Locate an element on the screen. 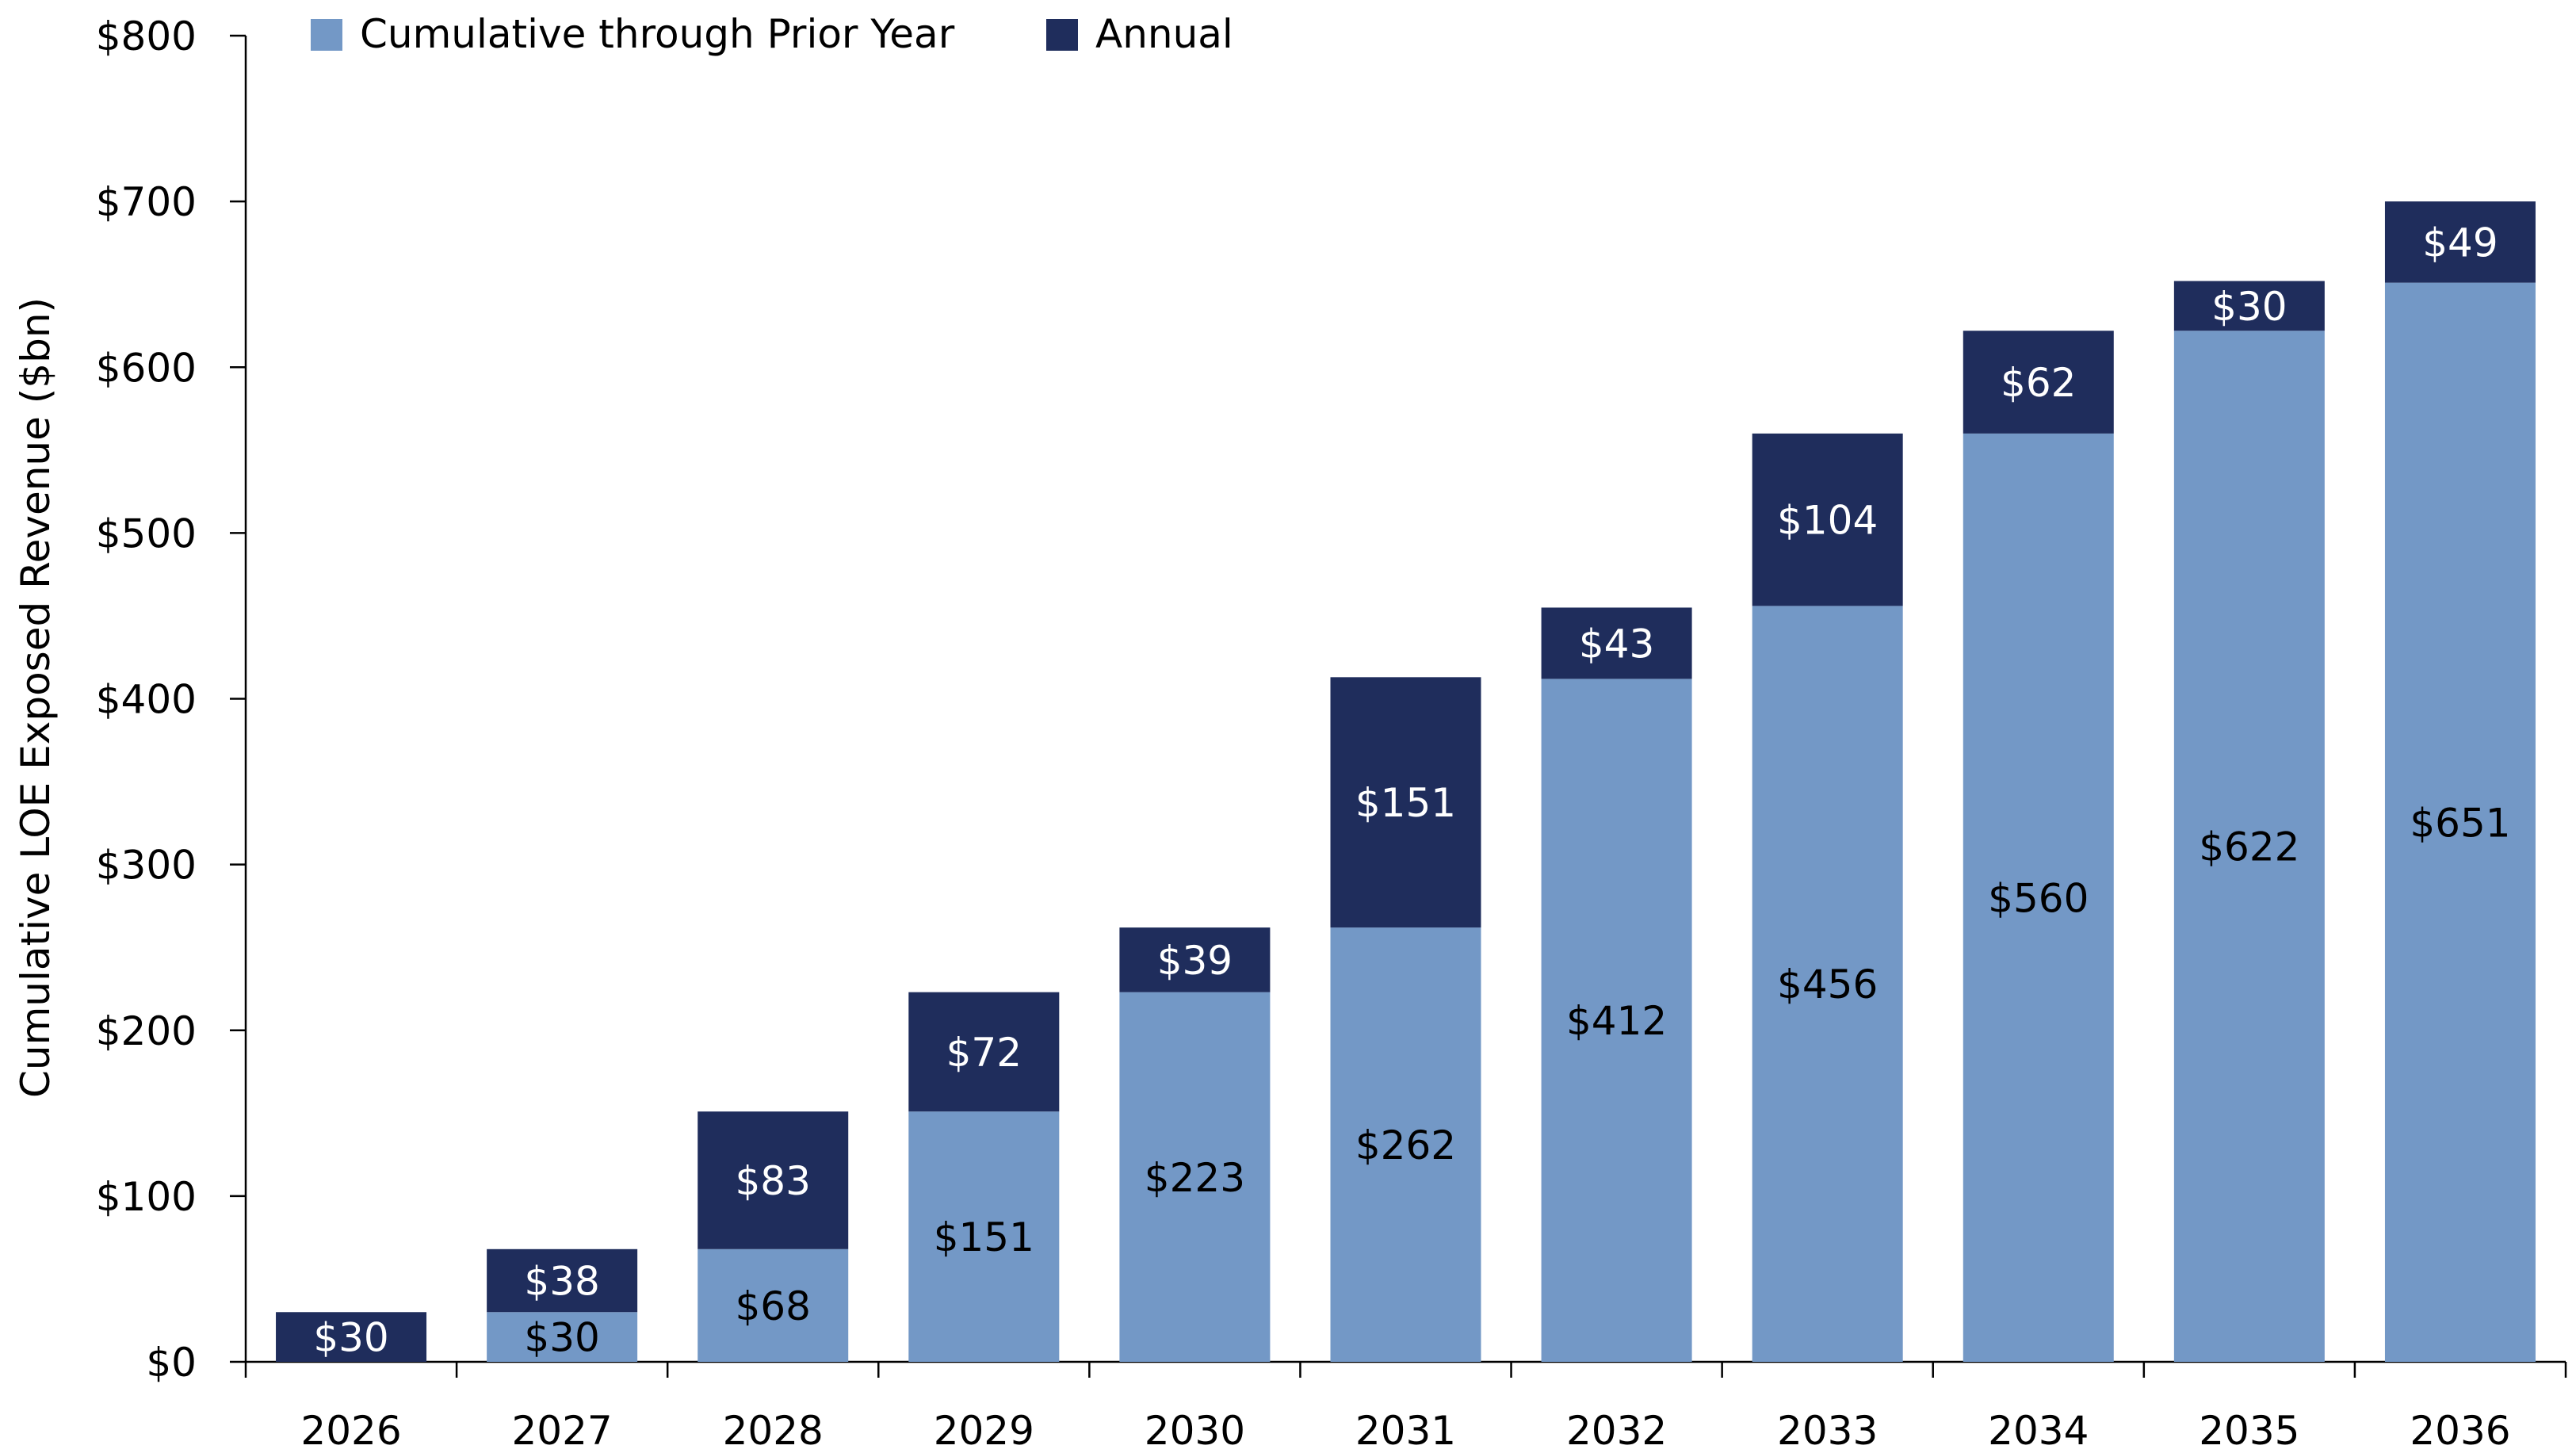 The width and height of the screenshot is (2576, 1453). data-label-cumulative: $151 is located at coordinates (984, 1237).